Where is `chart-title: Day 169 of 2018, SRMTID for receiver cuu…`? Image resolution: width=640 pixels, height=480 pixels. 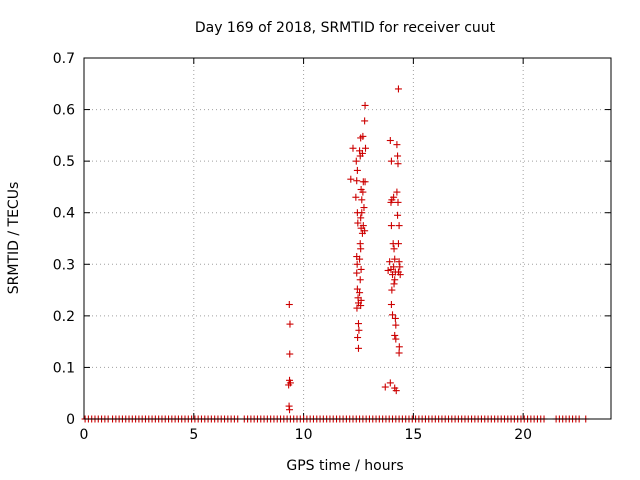
chart-title: Day 169 of 2018, SRMTID for receiver cuu… is located at coordinates (345, 28).